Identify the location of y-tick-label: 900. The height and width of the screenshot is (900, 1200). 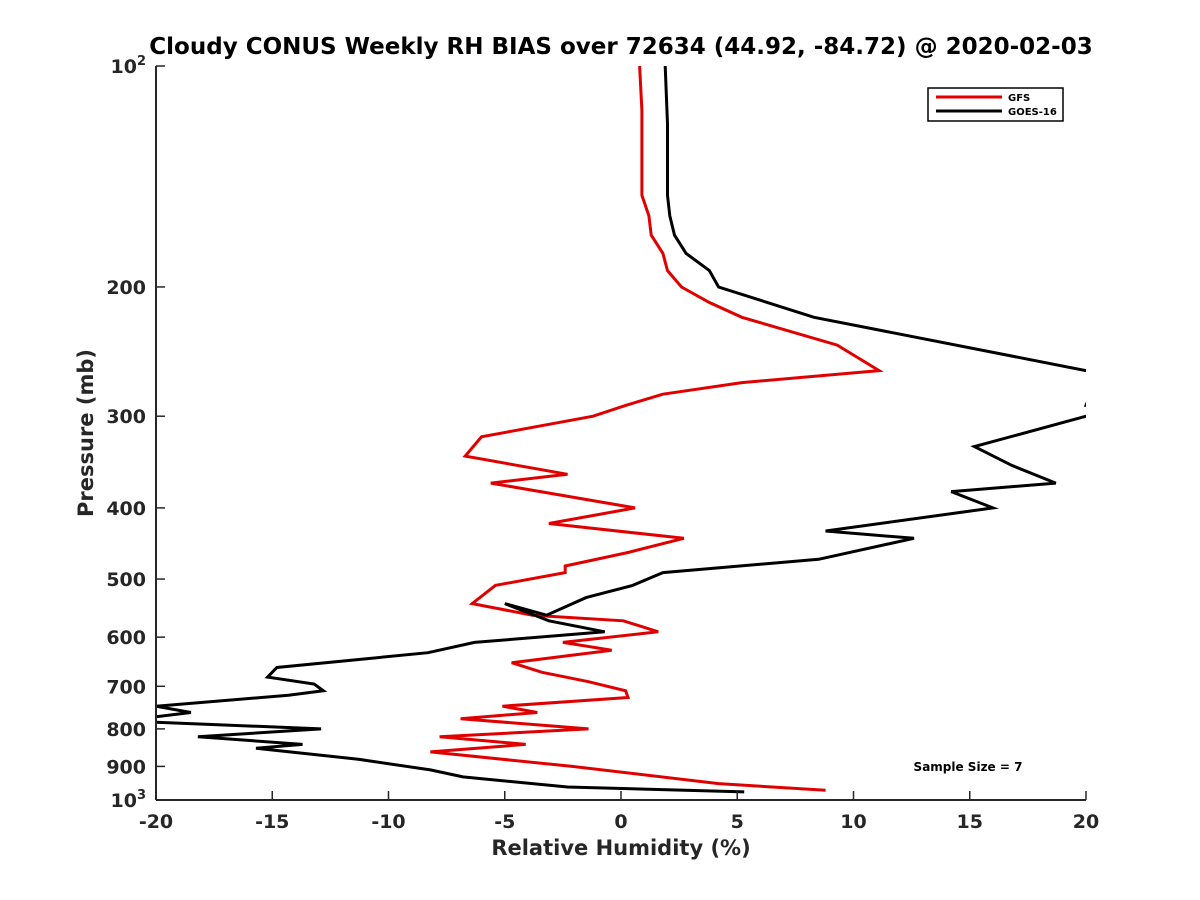
(126, 767).